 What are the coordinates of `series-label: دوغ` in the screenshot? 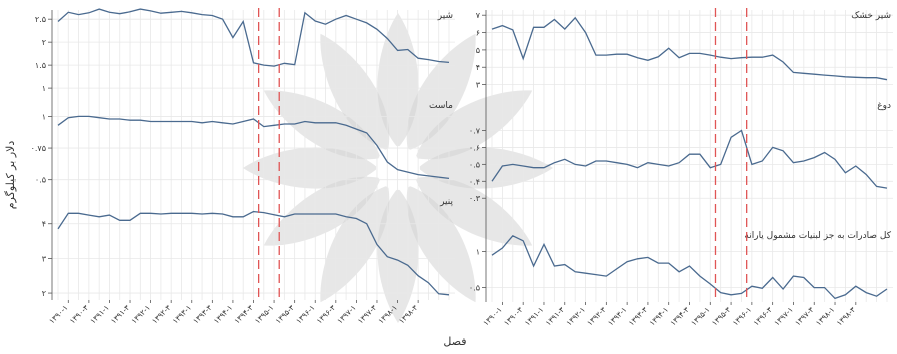 It's located at (884, 106).